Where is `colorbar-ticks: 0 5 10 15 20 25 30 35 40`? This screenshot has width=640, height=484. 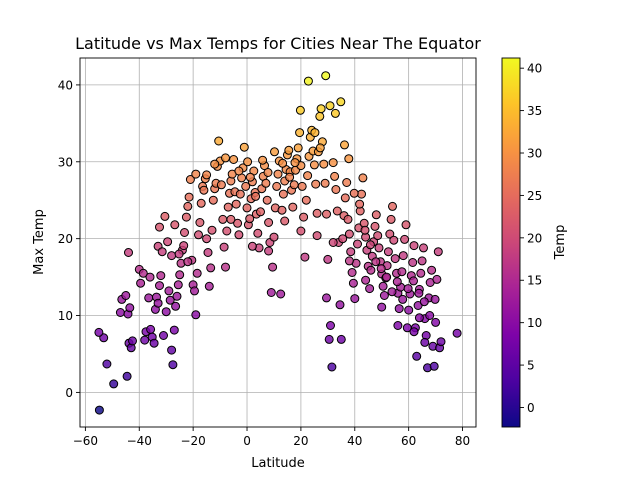 colorbar-ticks: 0 5 10 15 20 25 30 35 40 is located at coordinates (531, 238).